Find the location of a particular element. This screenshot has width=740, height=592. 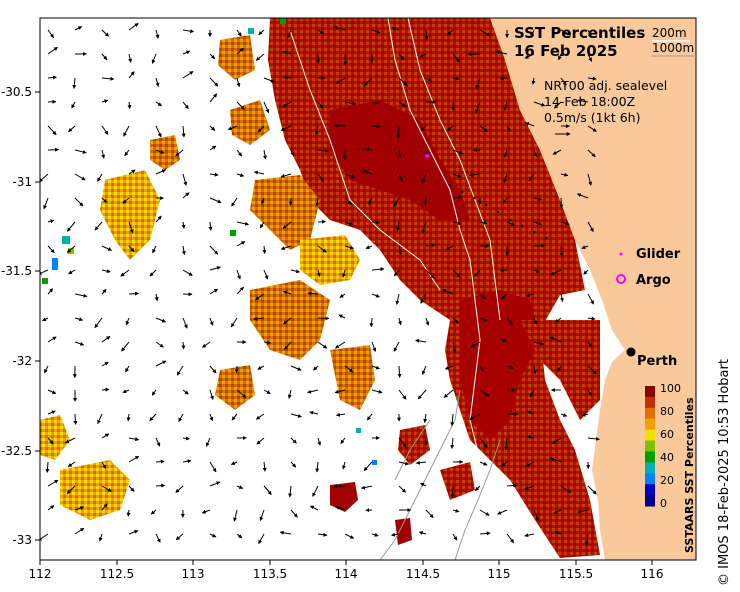

x-tick-label: 114.5 is located at coordinates (423, 574).